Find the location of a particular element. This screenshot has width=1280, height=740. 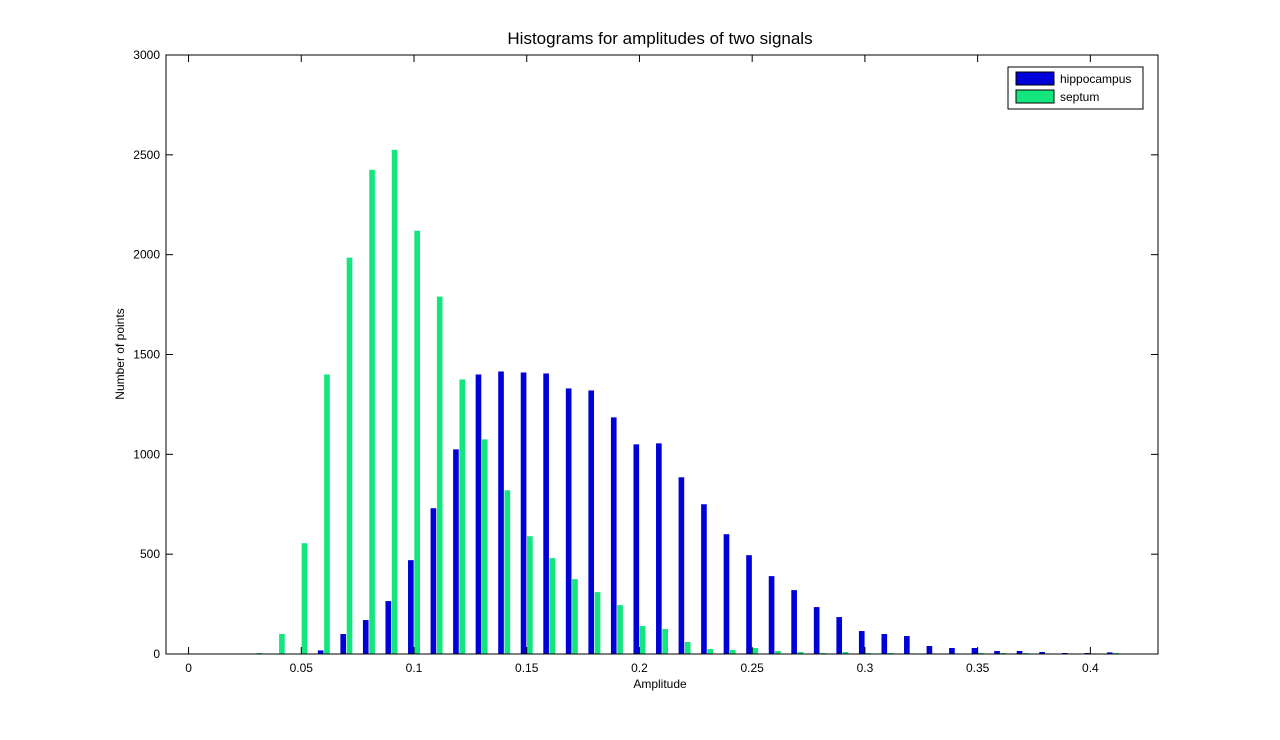

x-tick-label-5: 0.25 is located at coordinates (753, 668).